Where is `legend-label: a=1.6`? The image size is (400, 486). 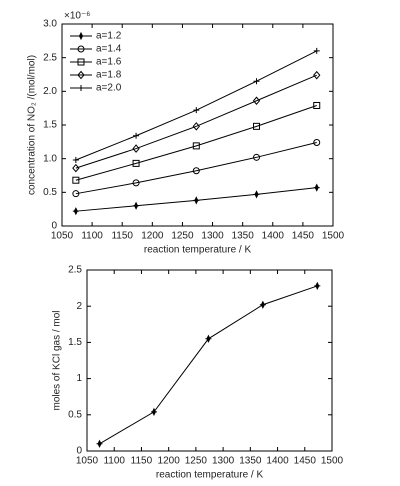 legend-label: a=1.6 is located at coordinates (109, 62).